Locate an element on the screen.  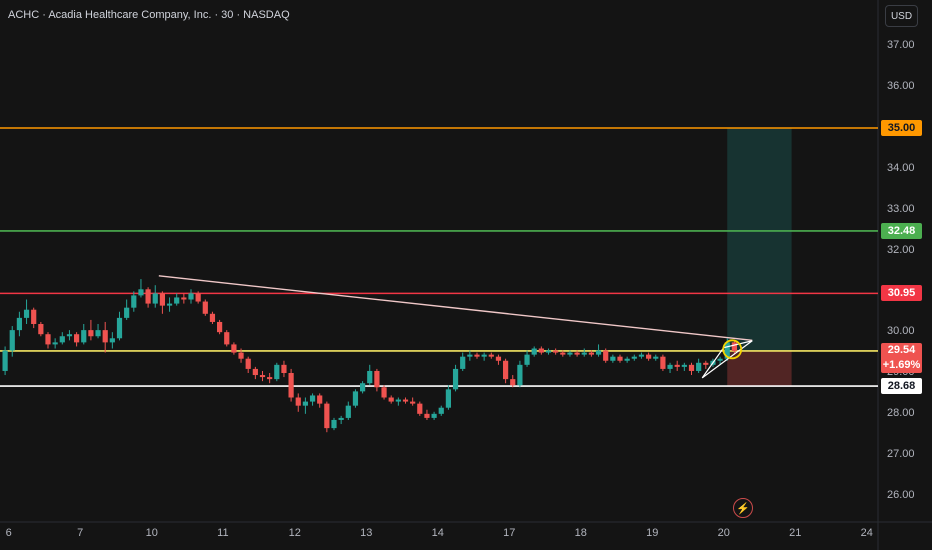
highlight-circle is located at coordinates (732, 349).